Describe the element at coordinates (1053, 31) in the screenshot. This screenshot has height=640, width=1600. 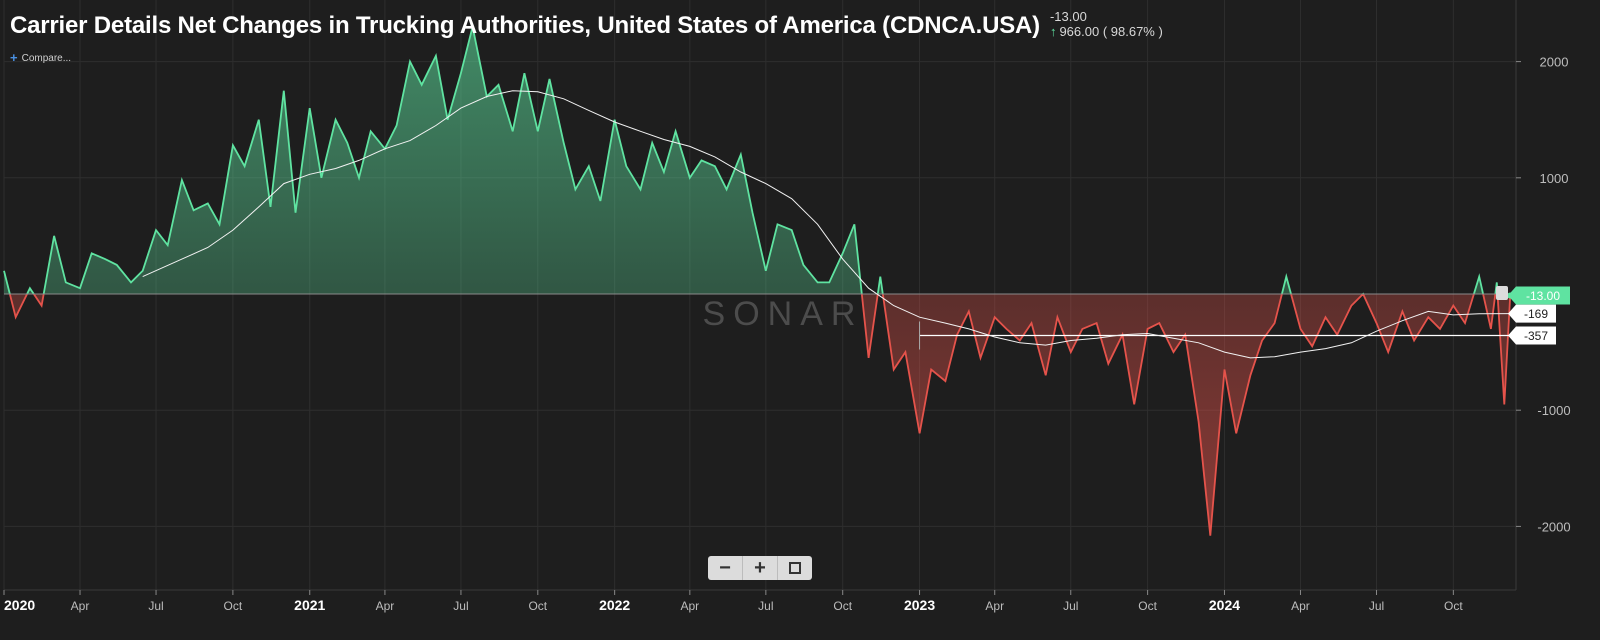
I see `arrow-up-icon: ↑` at that location.